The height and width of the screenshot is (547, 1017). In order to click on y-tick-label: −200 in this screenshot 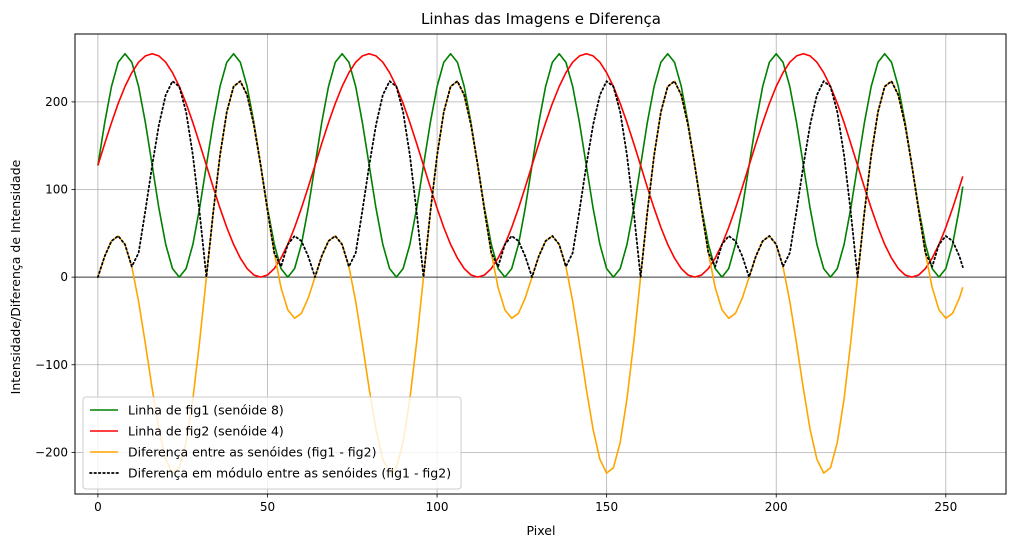, I will do `click(51, 452)`.